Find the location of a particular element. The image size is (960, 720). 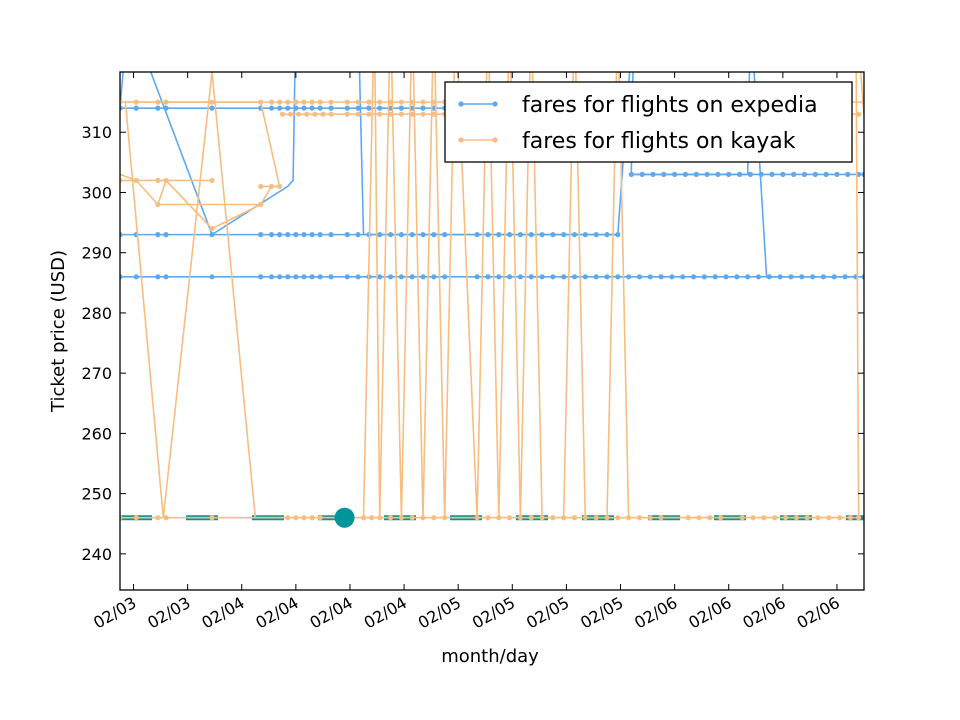

legend-box is located at coordinates (648, 122).